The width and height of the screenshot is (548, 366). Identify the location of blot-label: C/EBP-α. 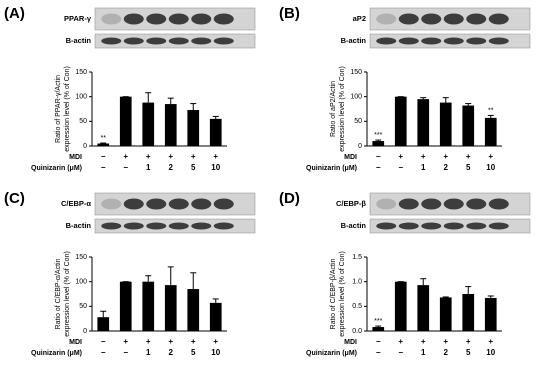
(76, 203).